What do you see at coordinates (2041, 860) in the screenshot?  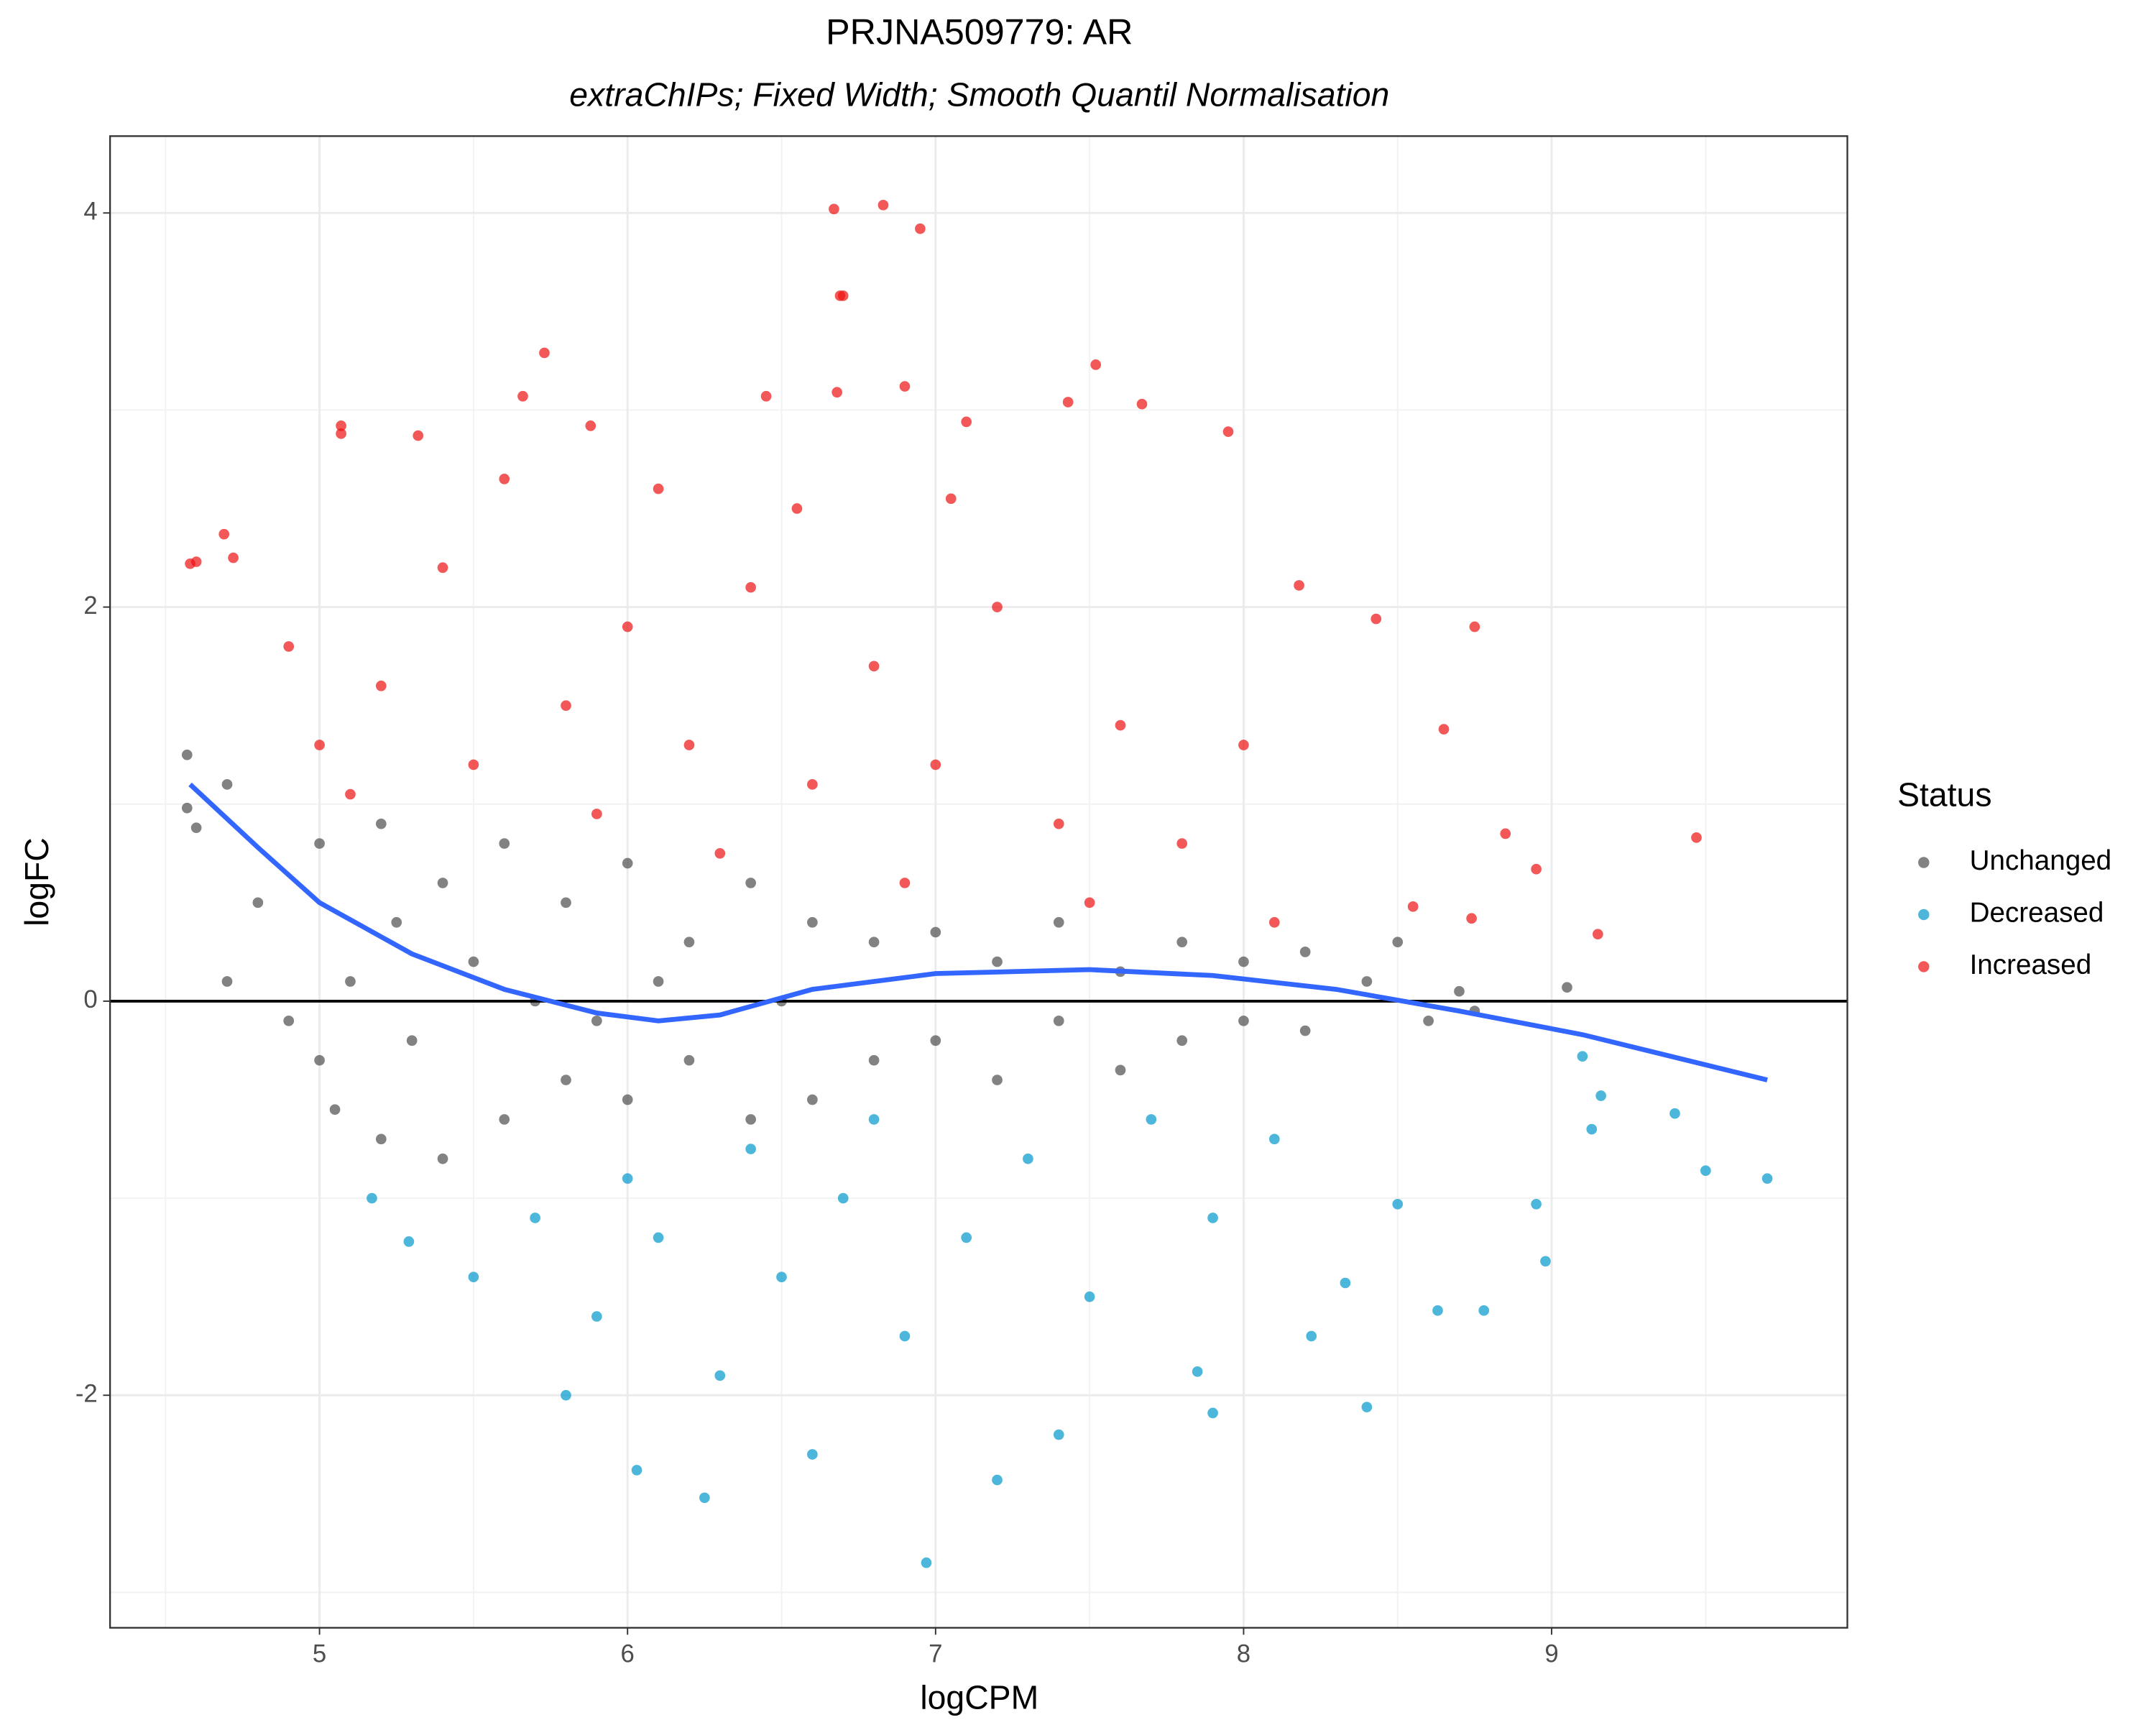 I see `legend-label: Unchanged` at bounding box center [2041, 860].